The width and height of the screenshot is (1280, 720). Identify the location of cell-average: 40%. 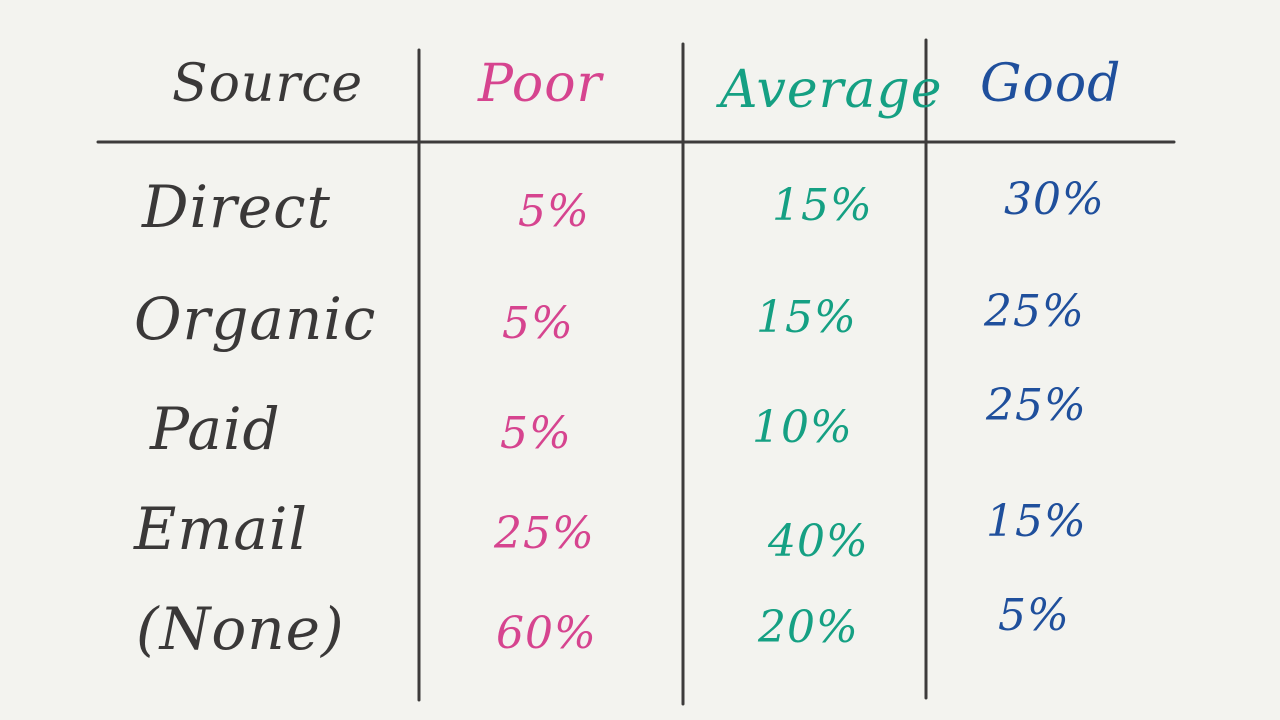
(818, 541).